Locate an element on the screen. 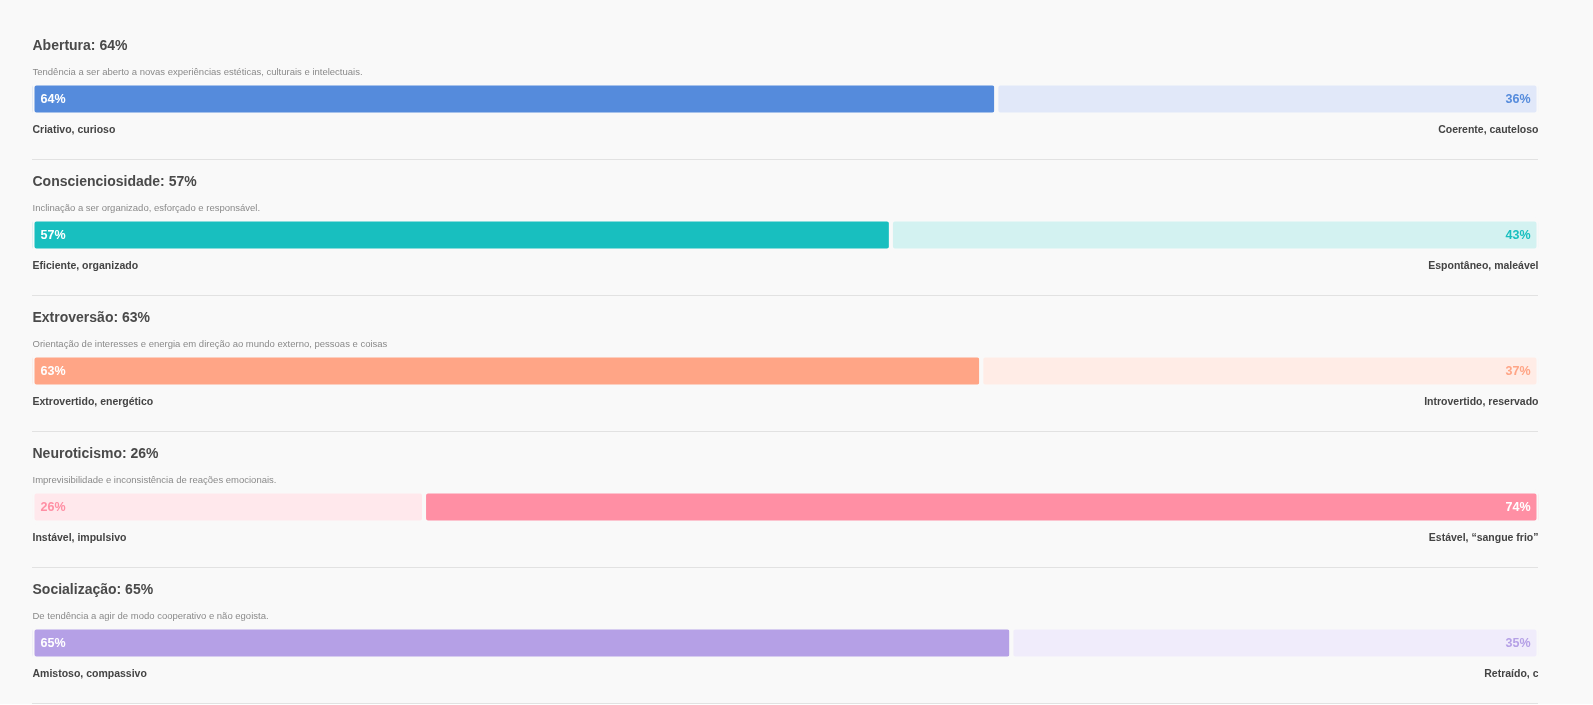 This screenshot has width=1593, height=705. text: Coerente, cauteloso is located at coordinates (1488, 128).